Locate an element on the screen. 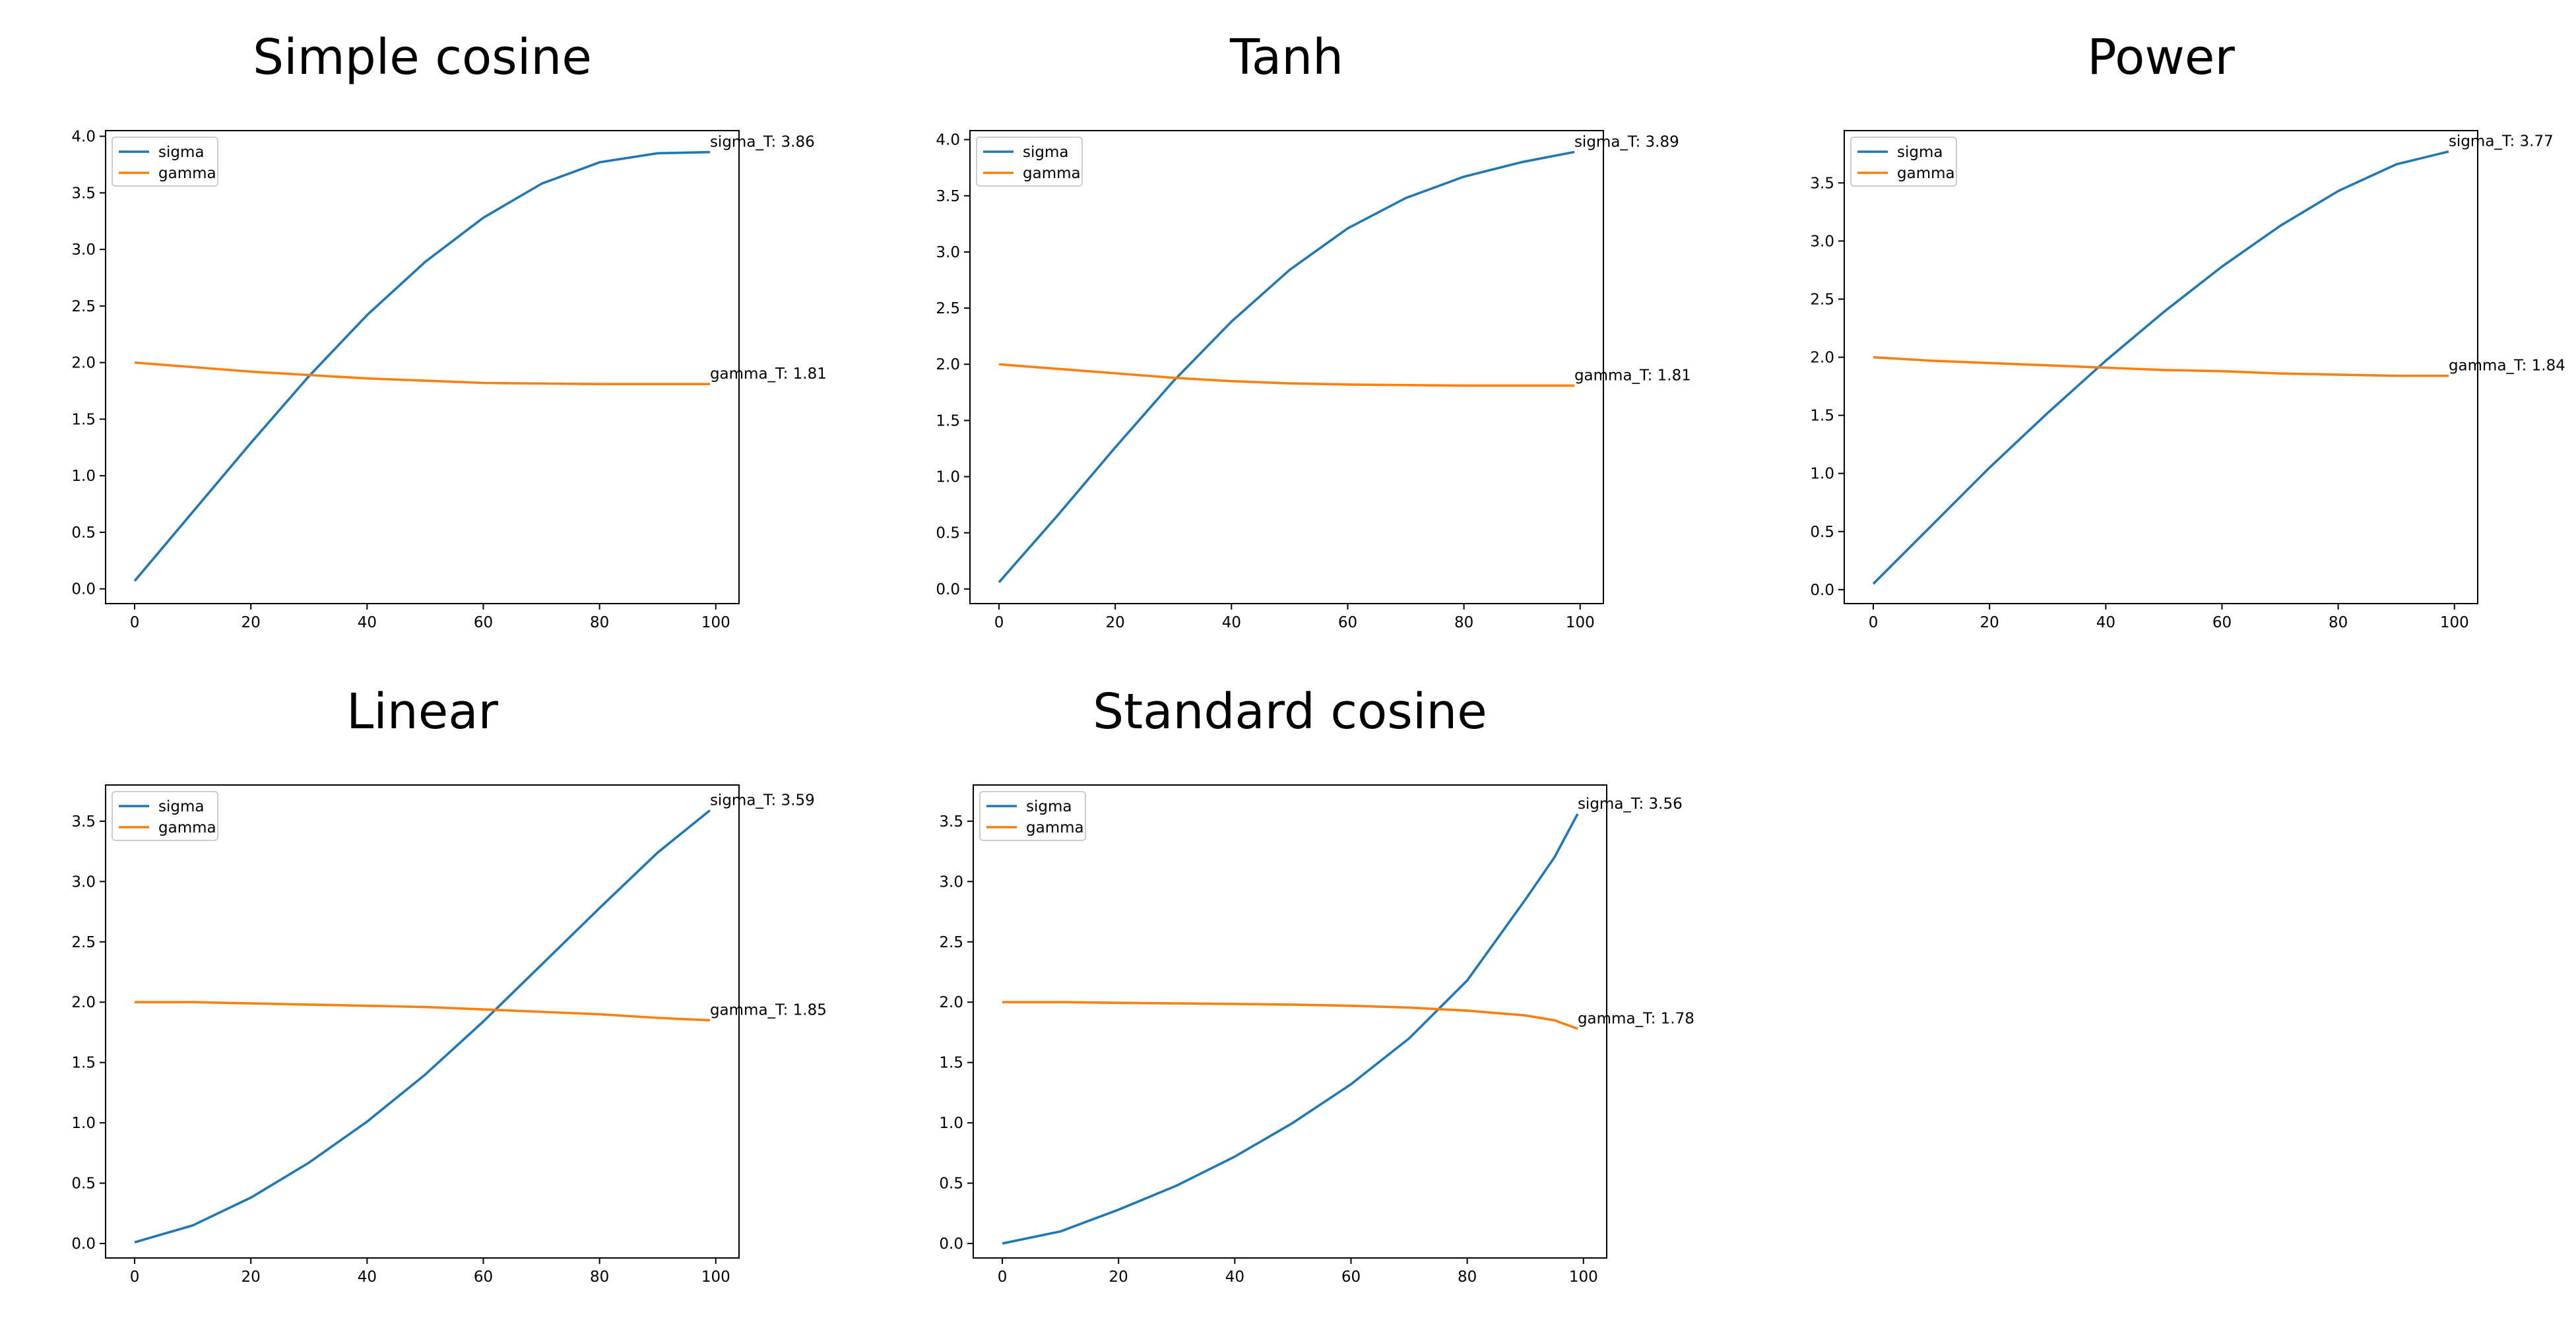  annotation-label: gamma_T: 1.84 is located at coordinates (2507, 366).